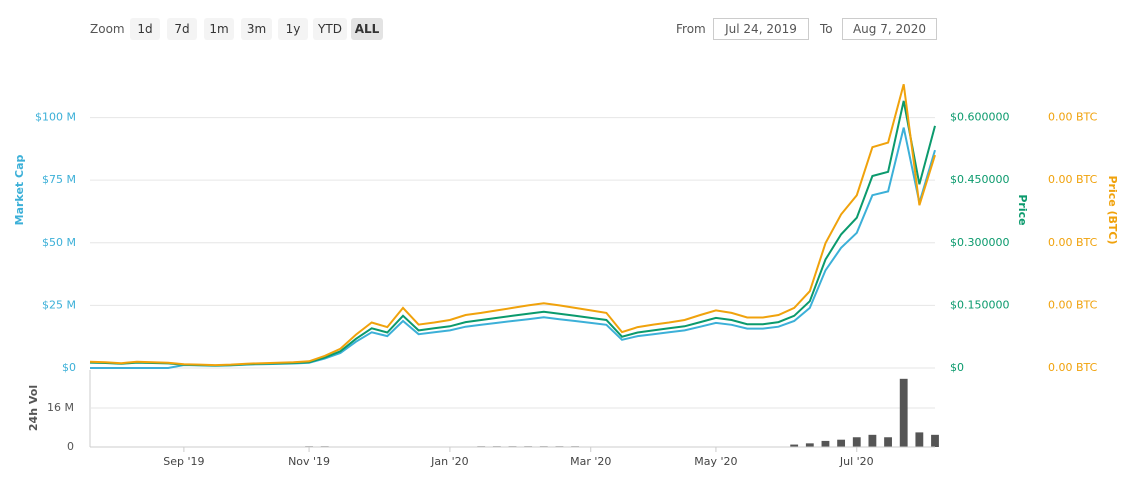 This screenshot has height=484, width=1143. Describe the element at coordinates (182, 29) in the screenshot. I see `zoom-button: 7d` at that location.